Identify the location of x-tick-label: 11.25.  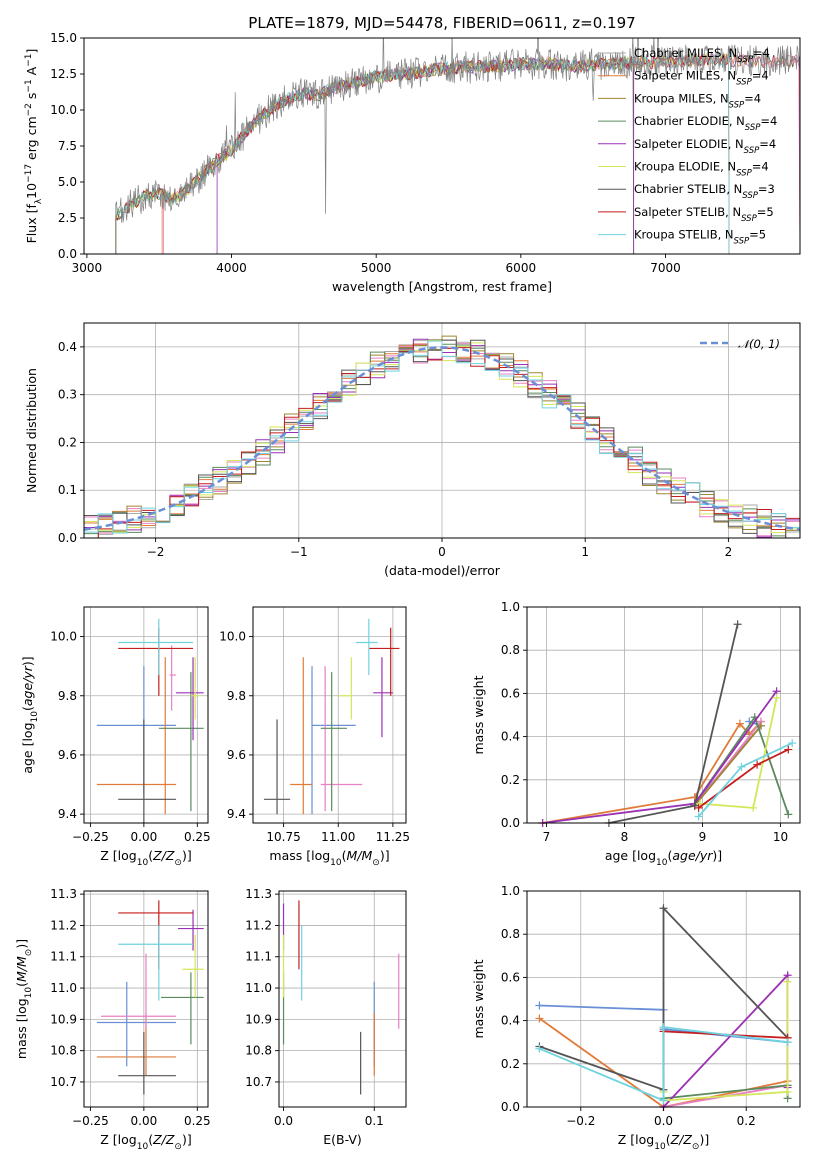
(393, 837).